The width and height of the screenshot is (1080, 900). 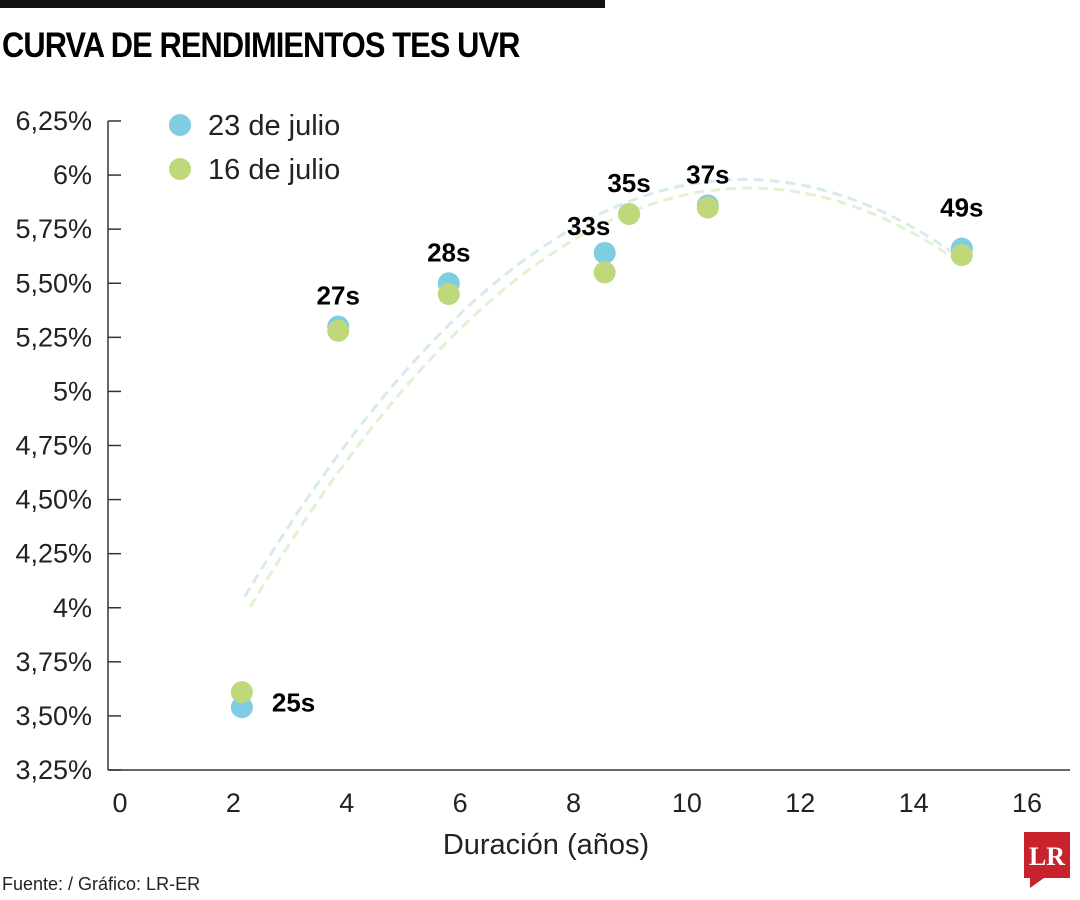 What do you see at coordinates (101, 884) in the screenshot?
I see `source-note: Fuente: / Gráfico: LR-ER` at bounding box center [101, 884].